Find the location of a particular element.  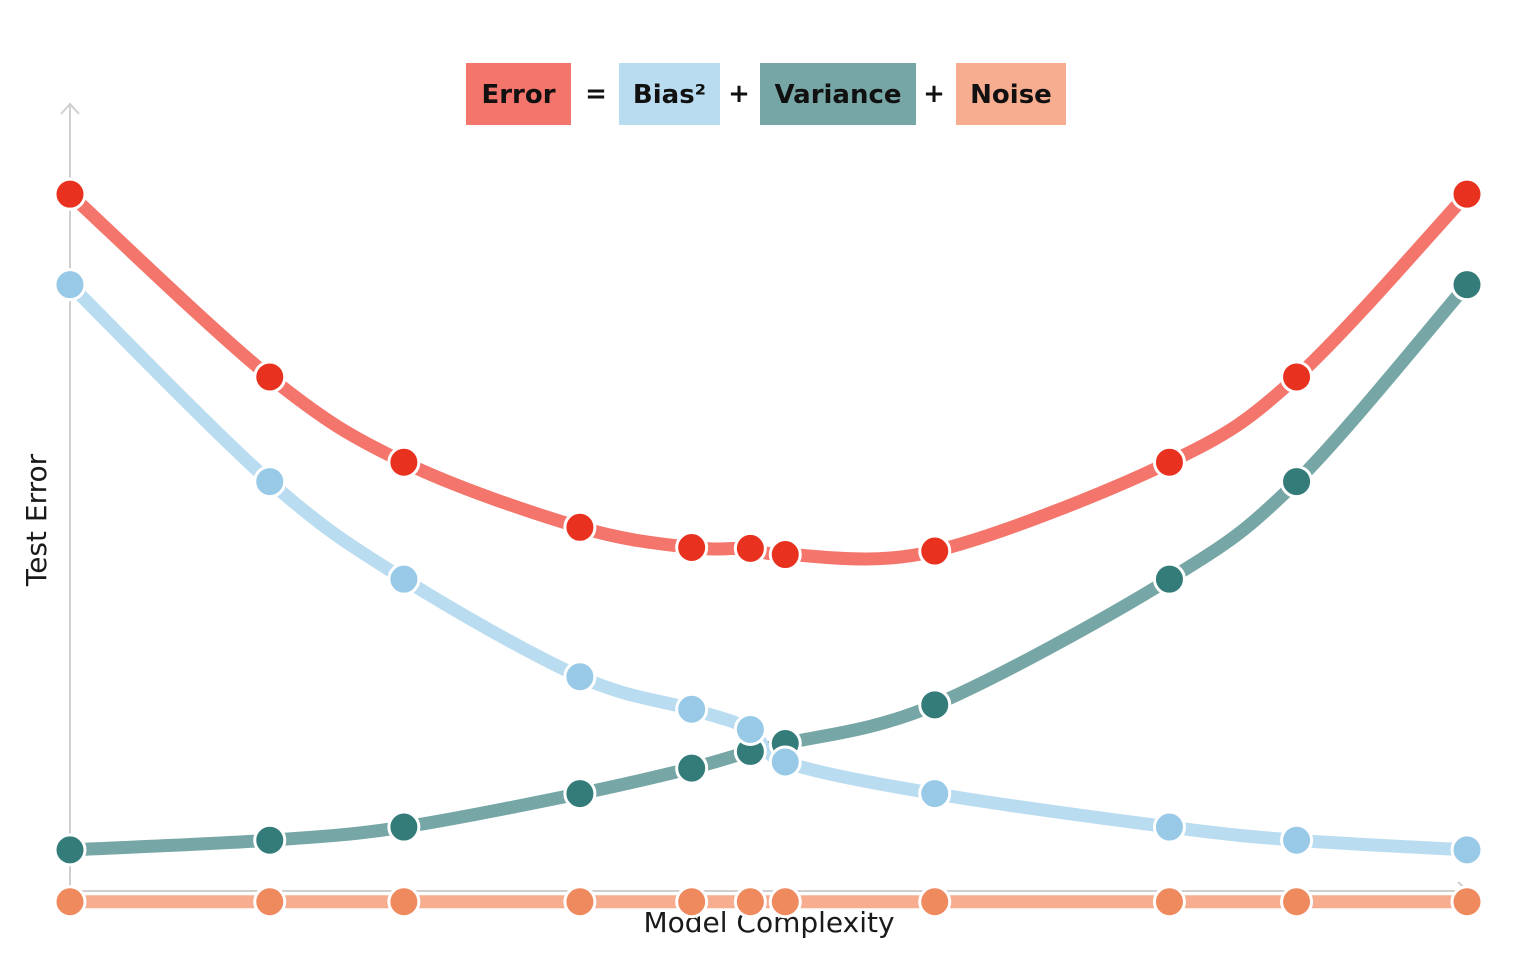

y-axis-label: Test Error is located at coordinates (36, 520).